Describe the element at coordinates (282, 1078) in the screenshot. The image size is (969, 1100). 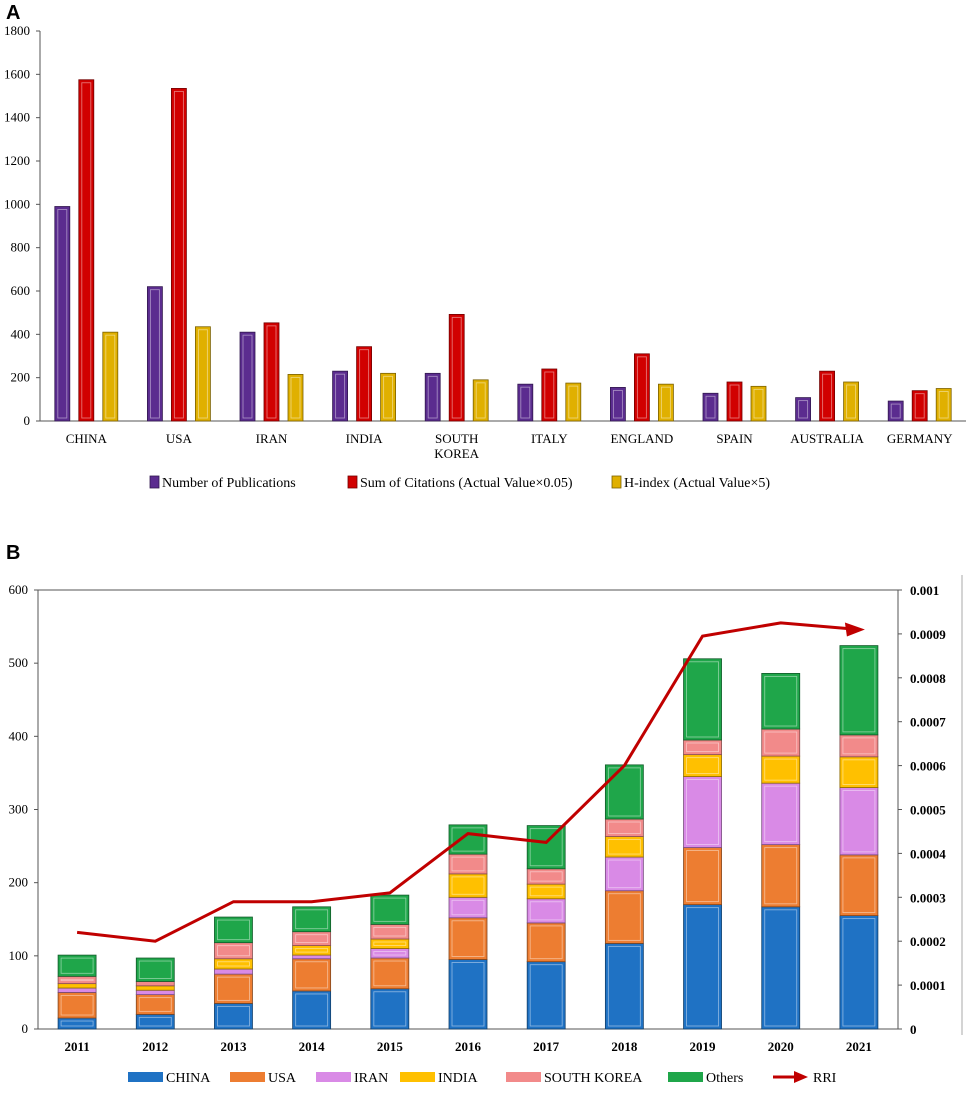
I see `legend-label: USA` at that location.